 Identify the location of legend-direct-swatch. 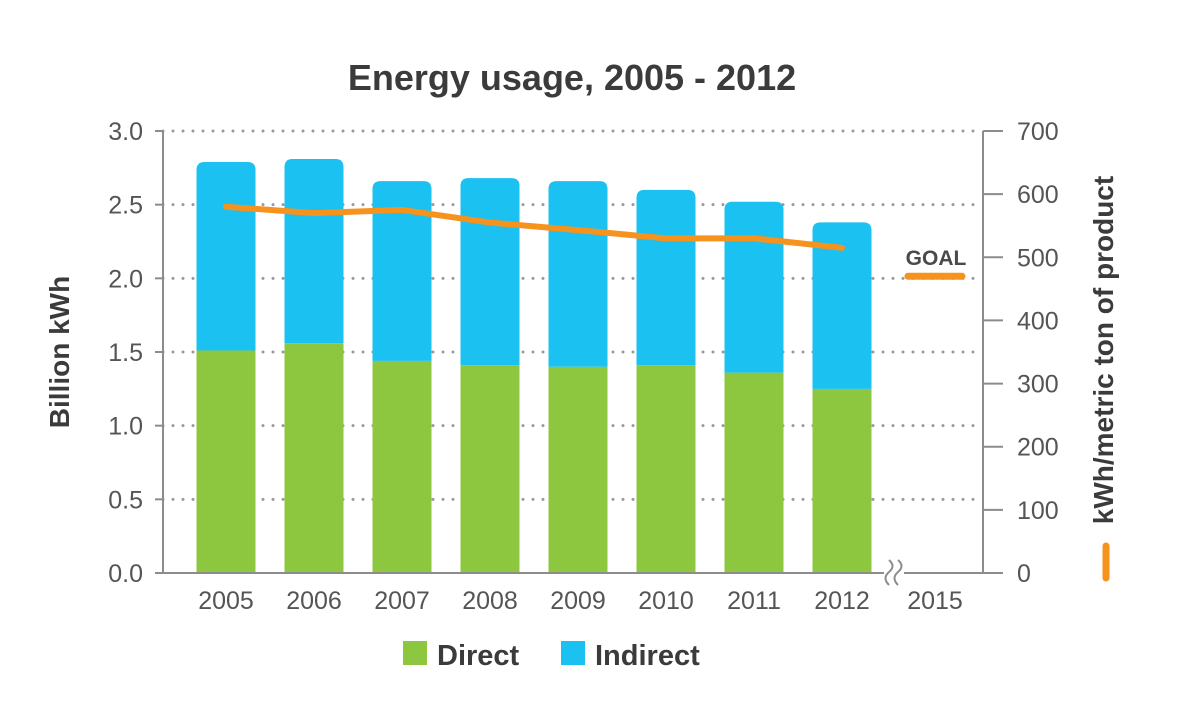
(415, 653).